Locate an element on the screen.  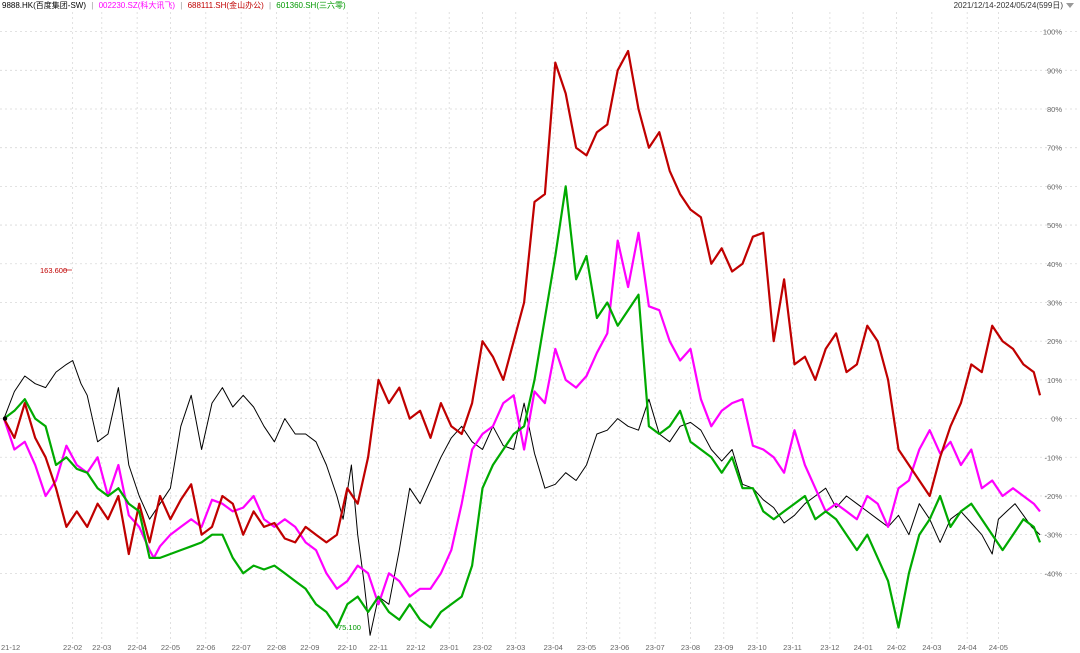
x-tick-label: 22-05 is located at coordinates (170, 647).